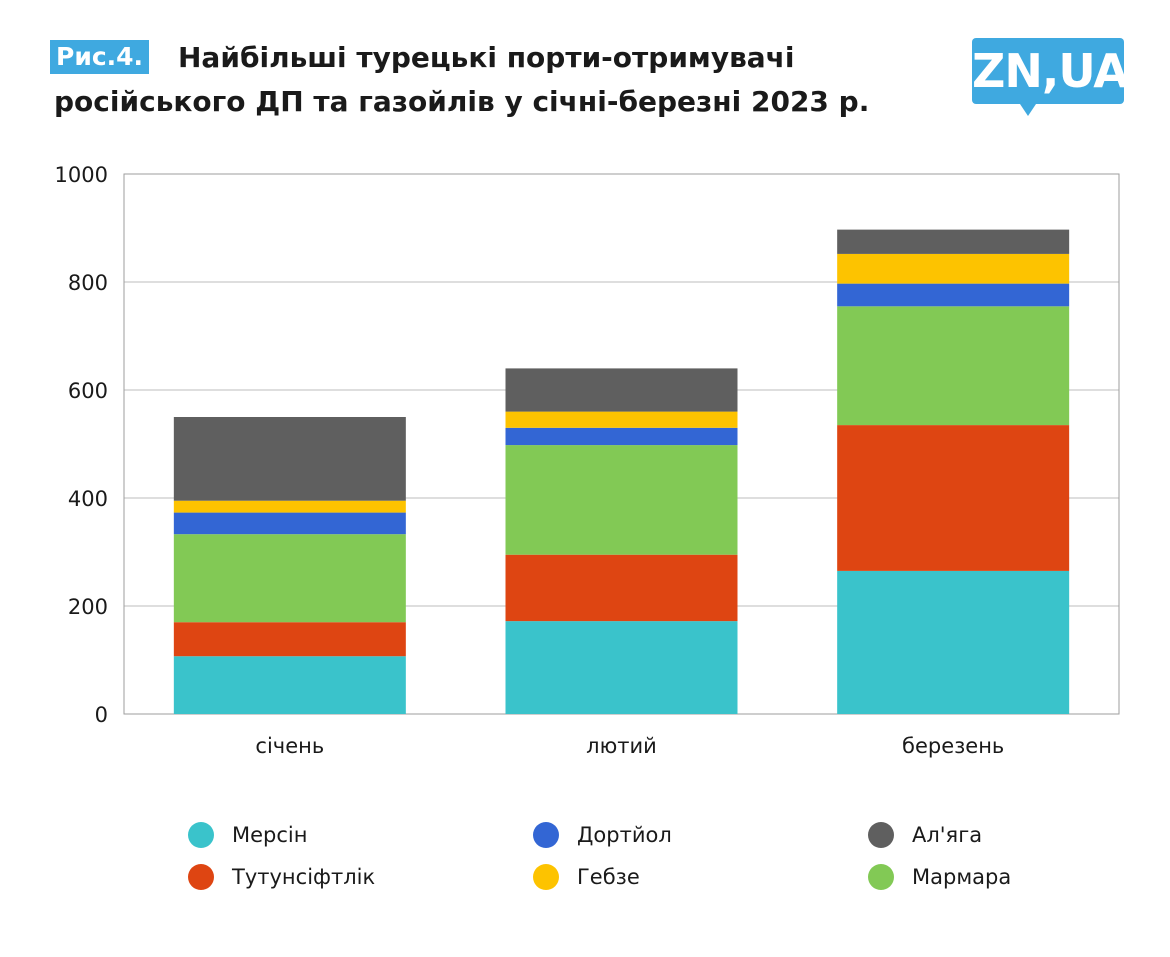  Describe the element at coordinates (621, 746) in the screenshot. I see `x-category-label-1: лютий` at that location.